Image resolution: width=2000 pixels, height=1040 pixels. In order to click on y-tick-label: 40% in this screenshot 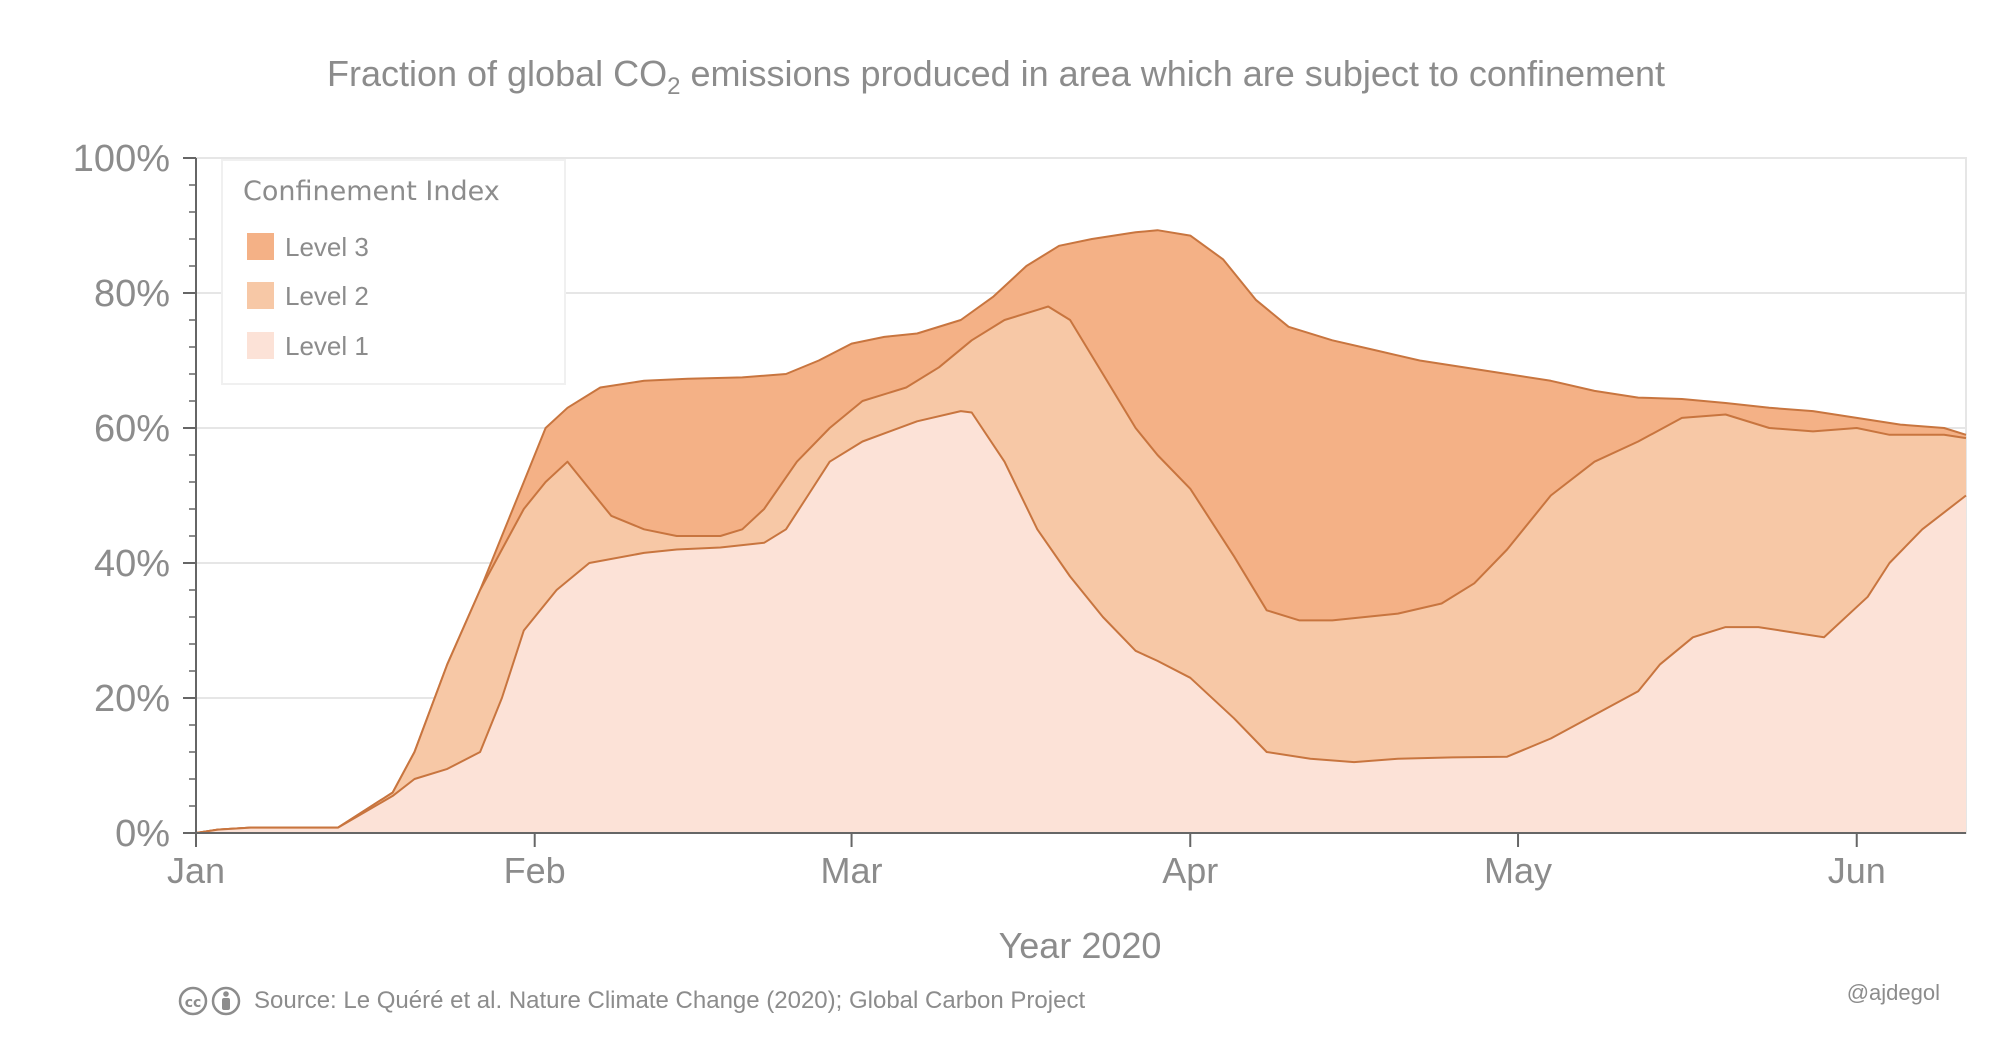, I will do `click(132, 564)`.